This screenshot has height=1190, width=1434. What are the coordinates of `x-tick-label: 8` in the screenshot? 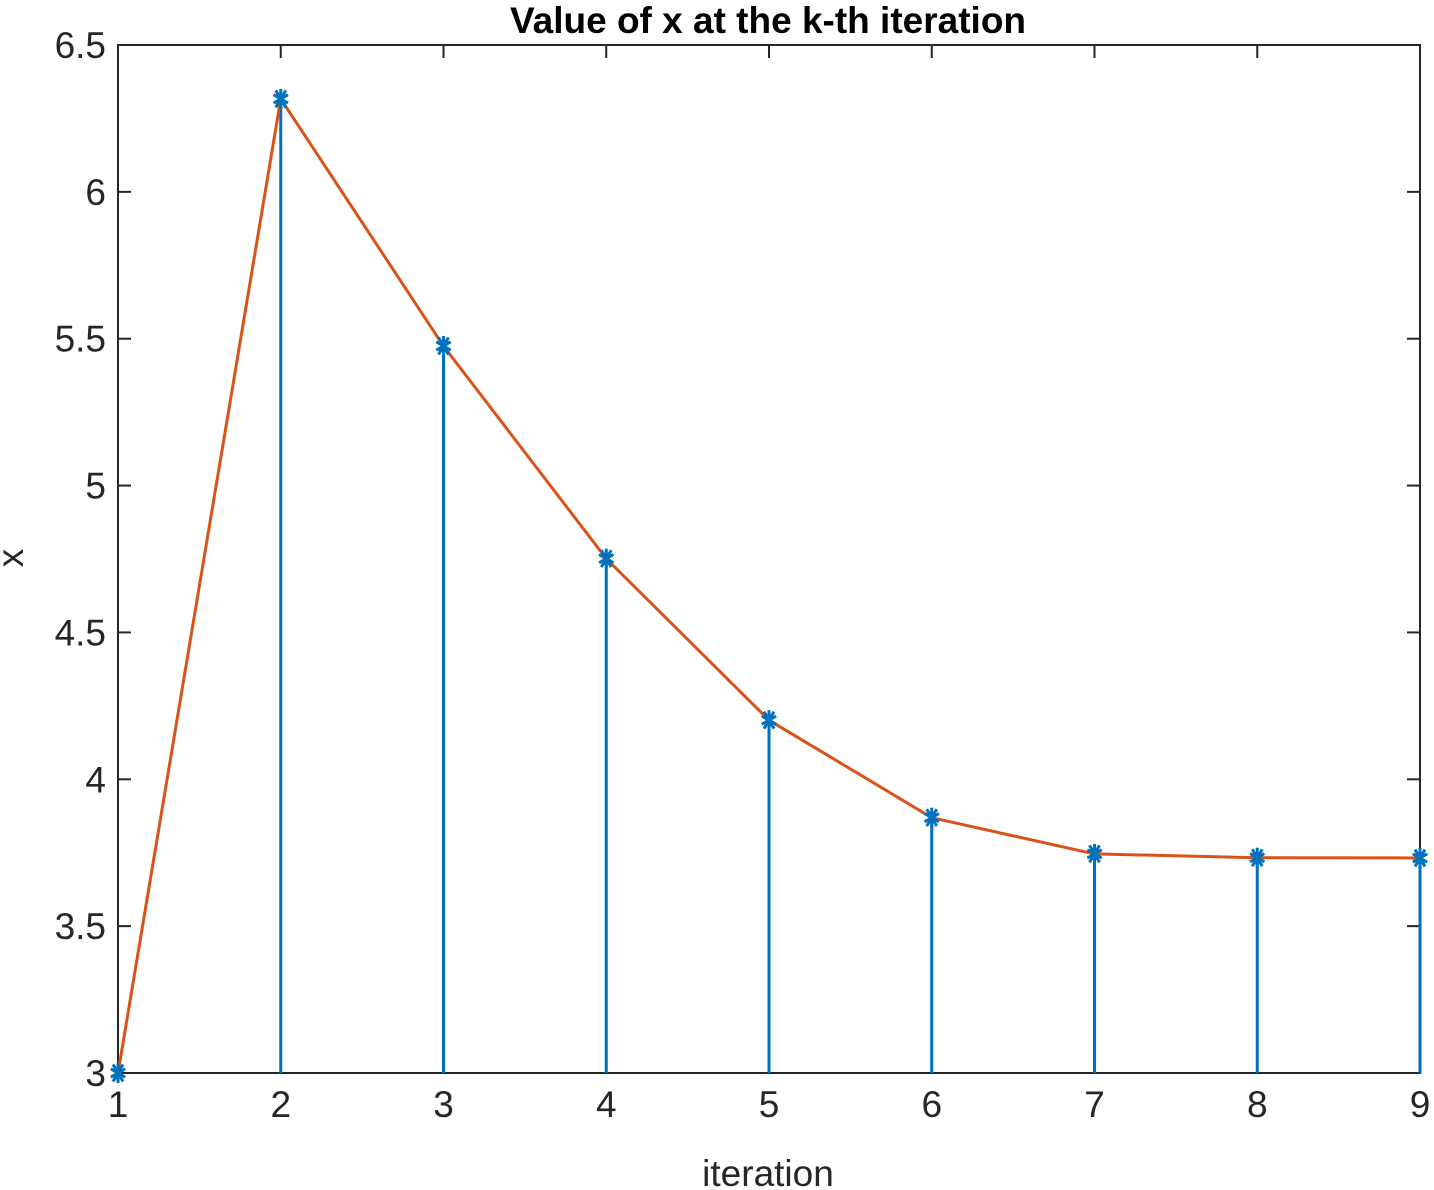 It's located at (1257, 1104).